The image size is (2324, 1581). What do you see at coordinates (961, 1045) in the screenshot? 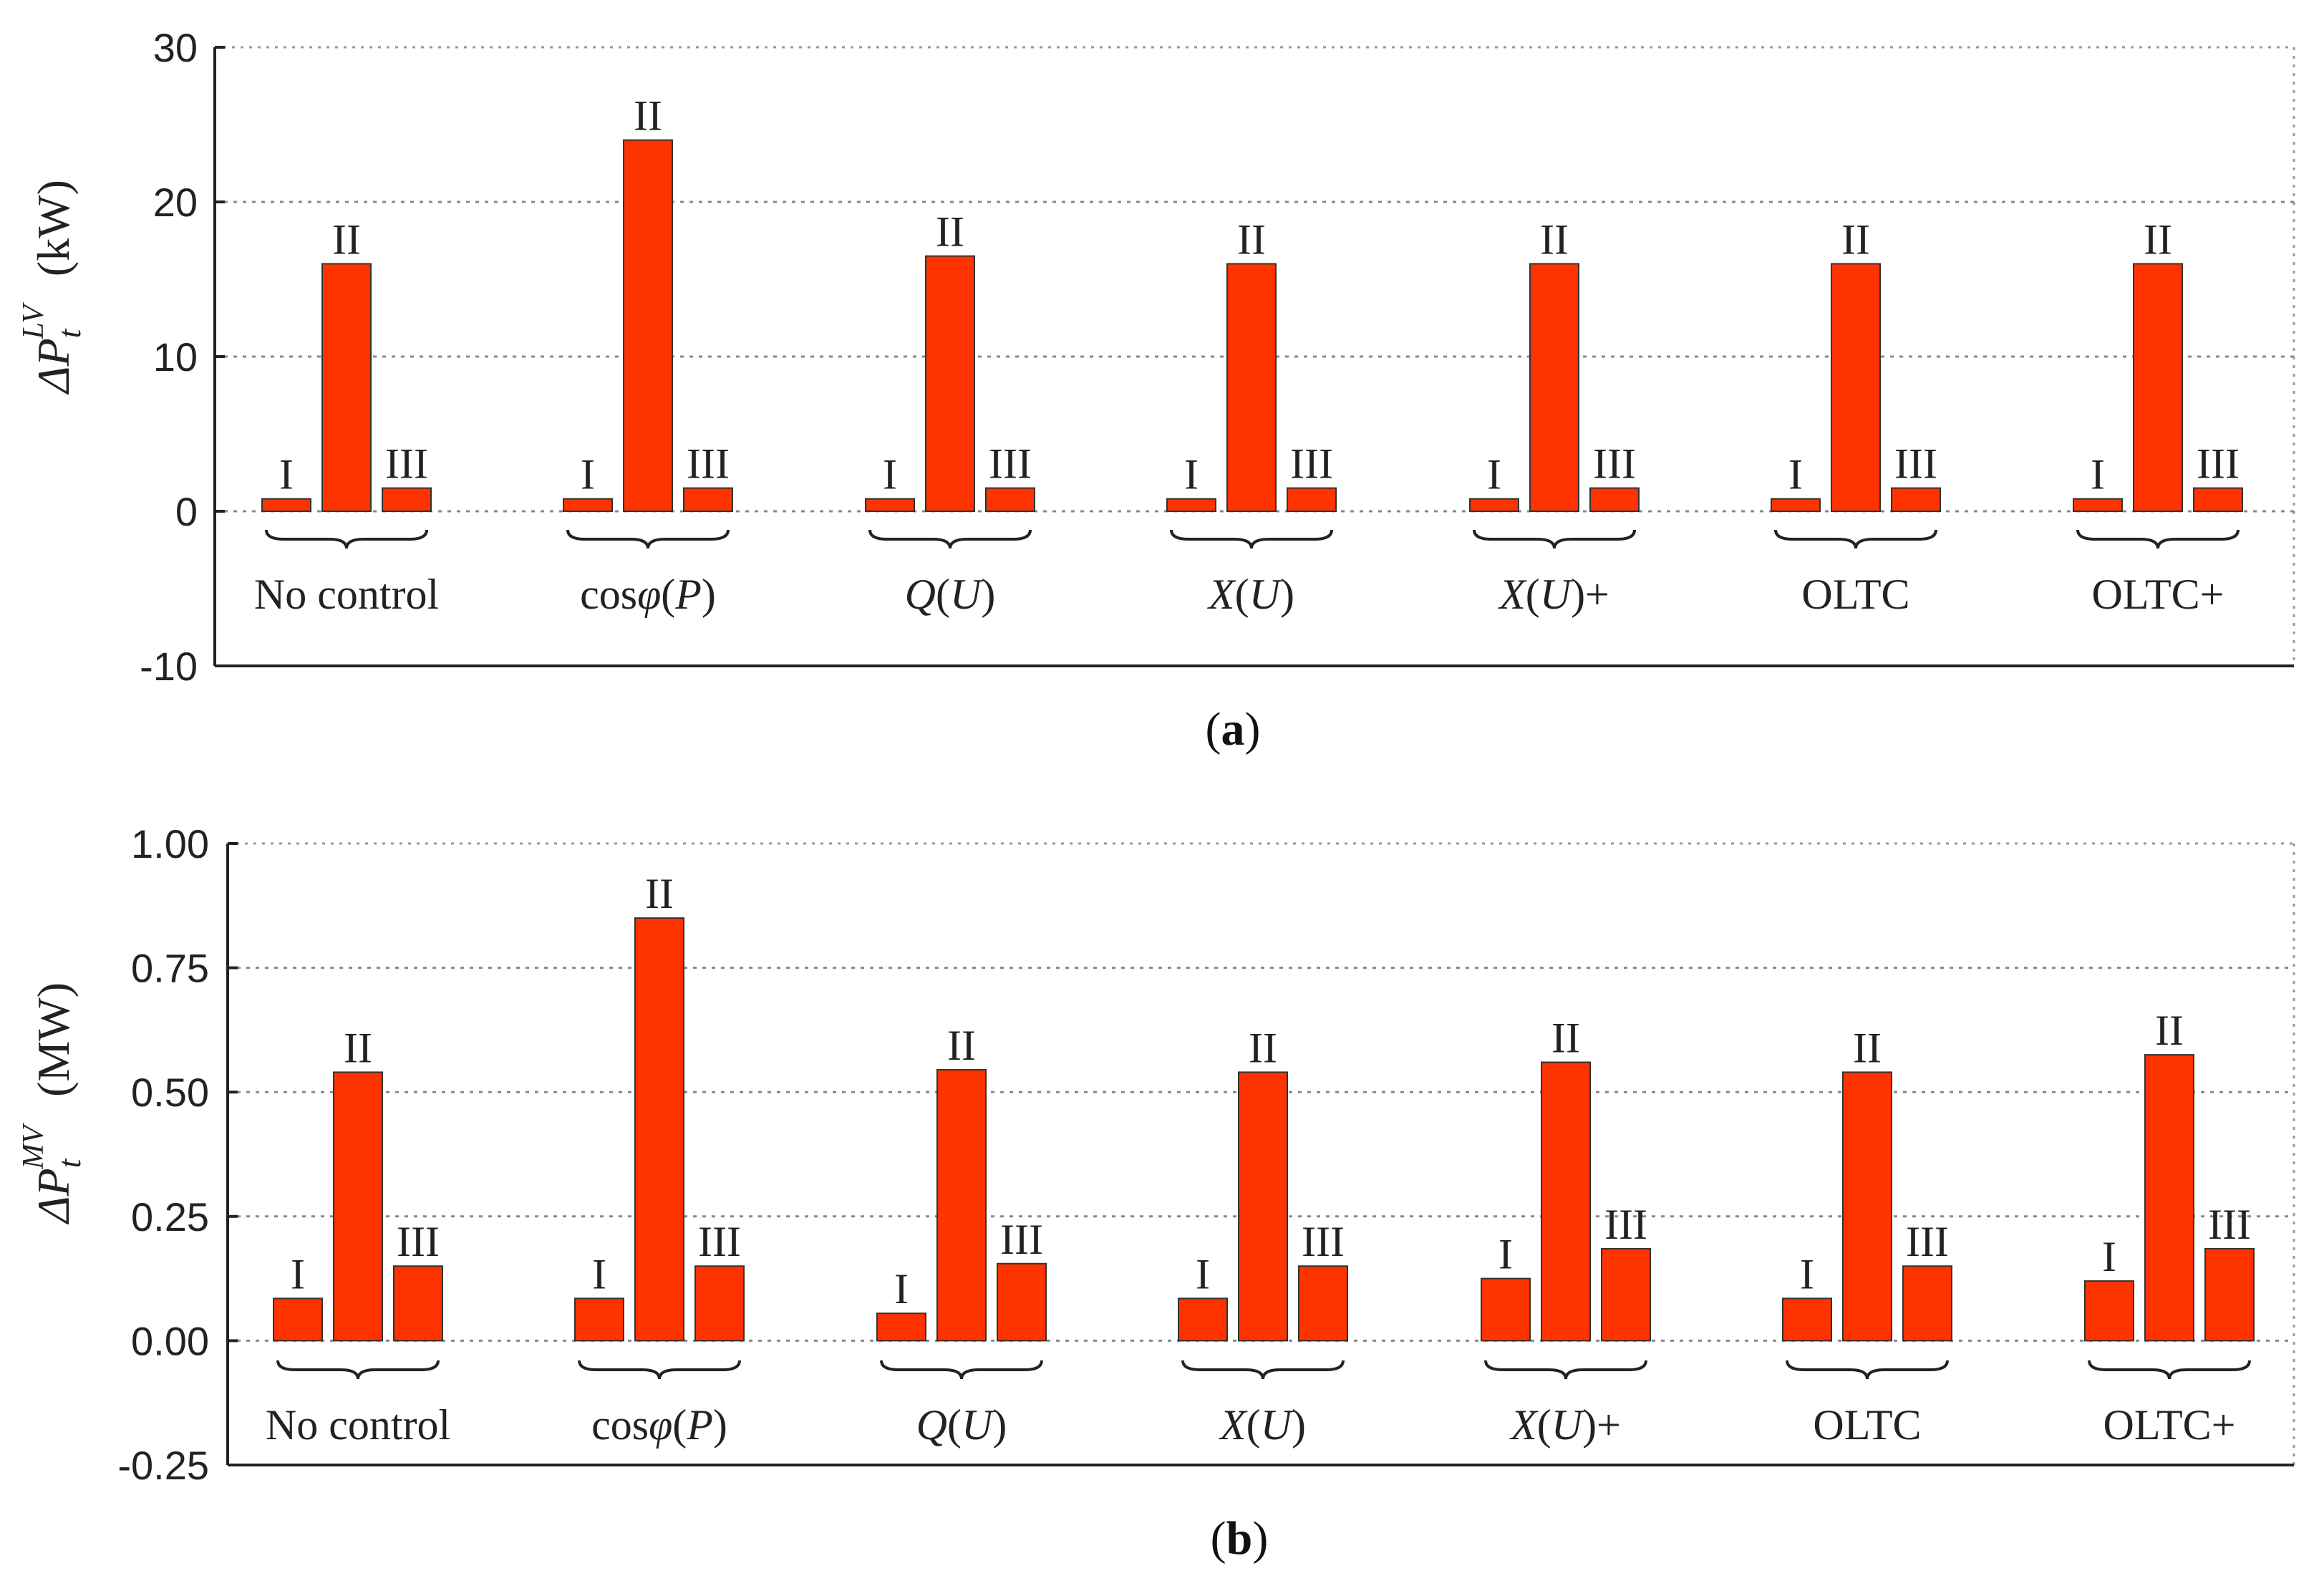
I see `bar-label-2-1: II` at bounding box center [961, 1045].